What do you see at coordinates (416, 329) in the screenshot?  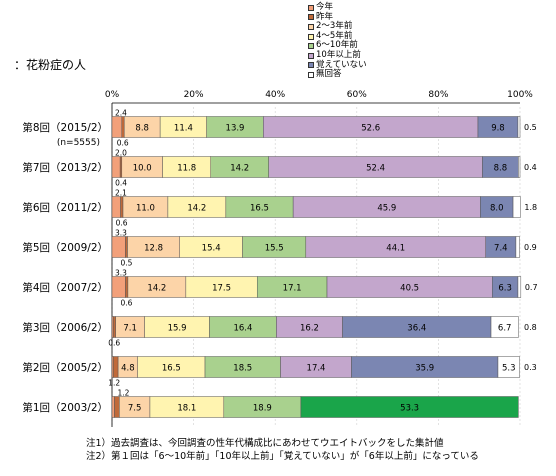 I see `data-label: 36.4` at bounding box center [416, 329].